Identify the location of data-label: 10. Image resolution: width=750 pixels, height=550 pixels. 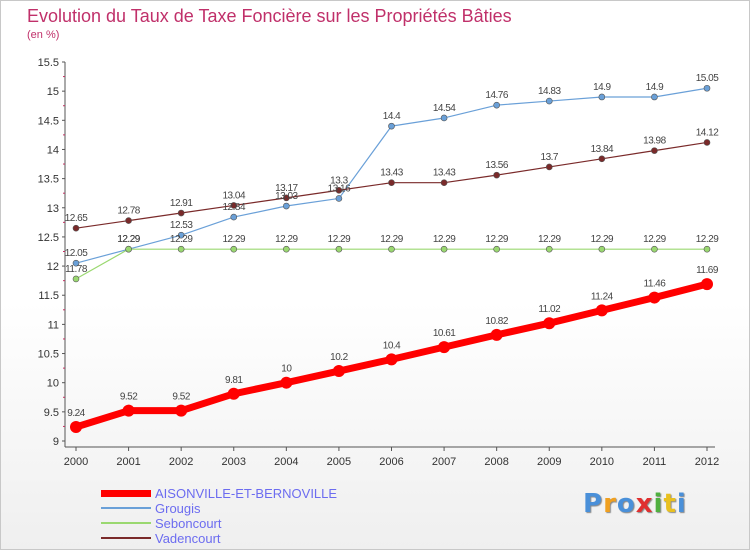
(286, 369).